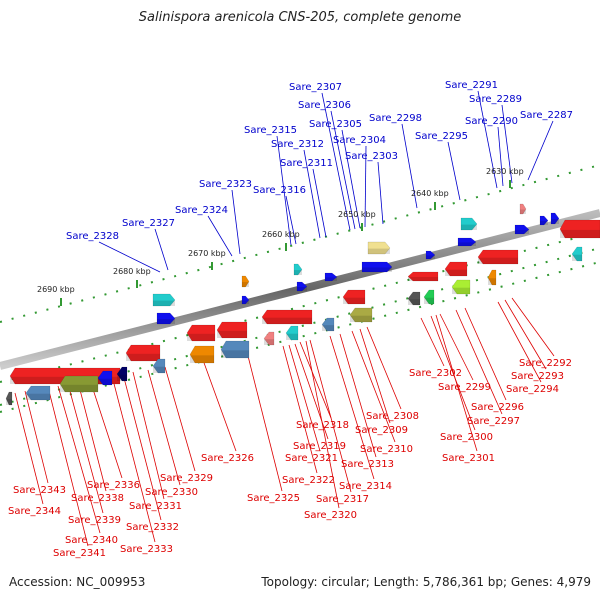 The width and height of the screenshot is (600, 600). Describe the element at coordinates (146, 549) in the screenshot. I see `gene-label: Sare_2333` at that location.